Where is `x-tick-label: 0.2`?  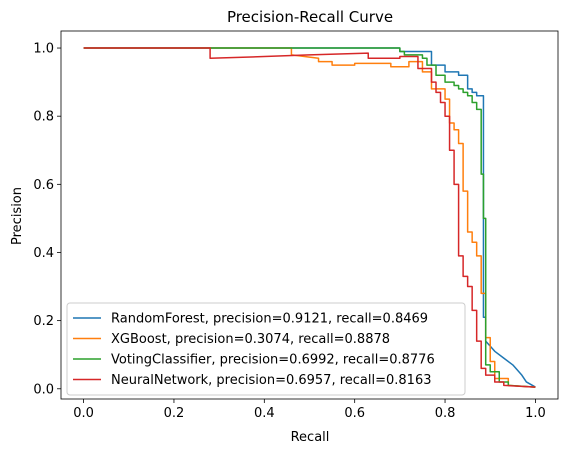 x-tick-label: 0.2 is located at coordinates (174, 413).